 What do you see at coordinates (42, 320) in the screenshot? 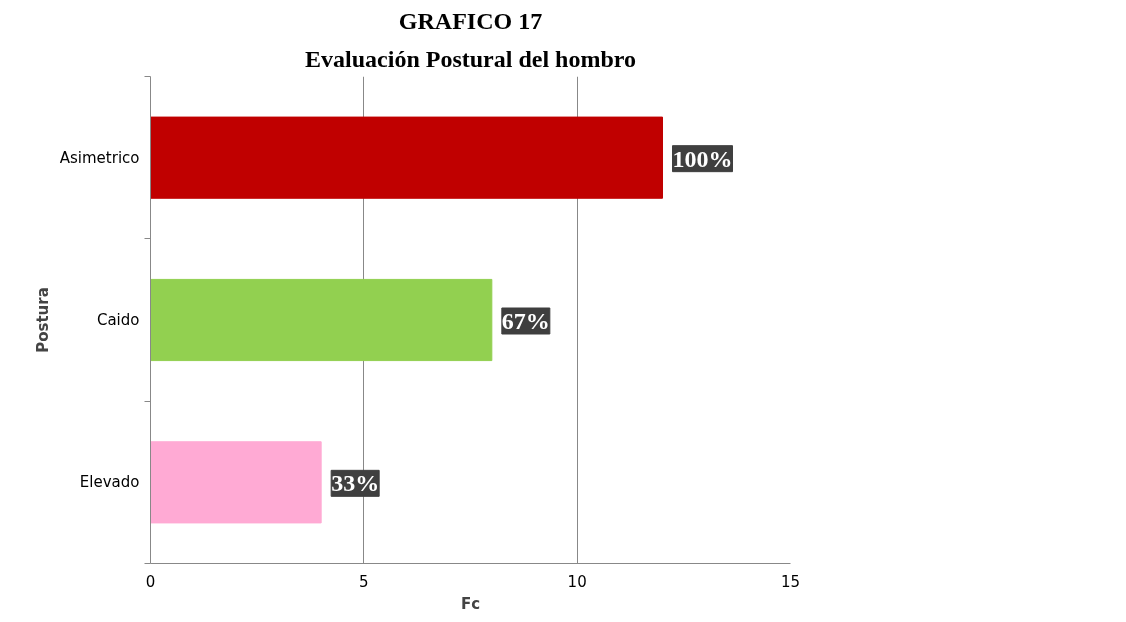
I see `y-axis-title: Postura` at bounding box center [42, 320].